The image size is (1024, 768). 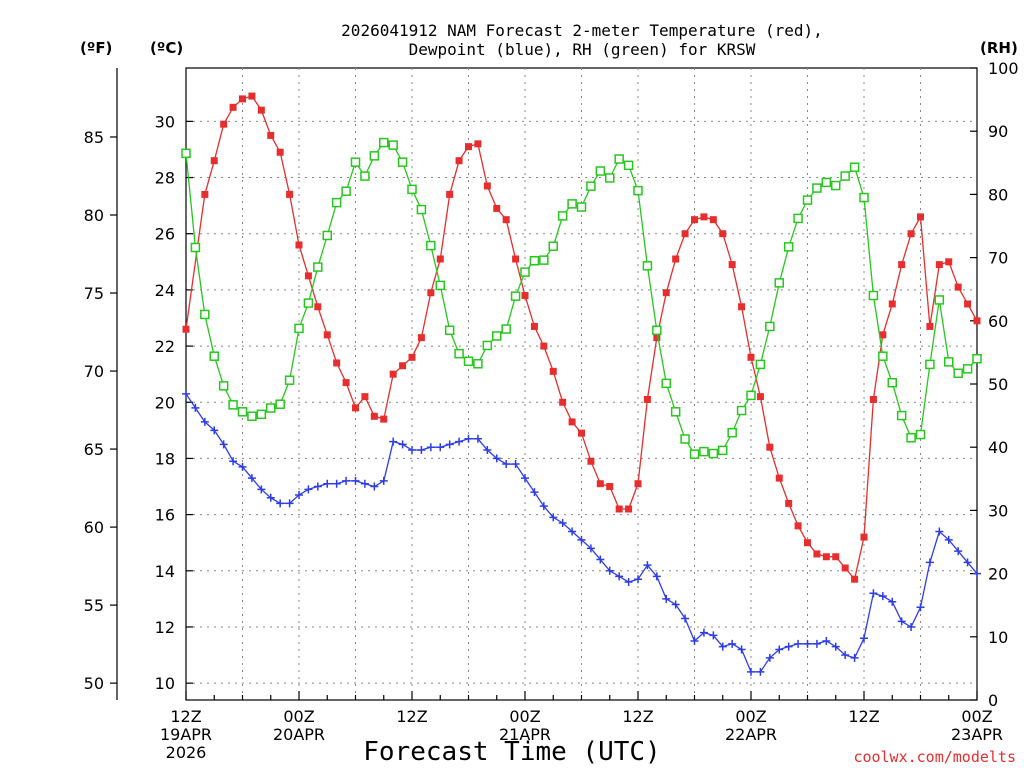 What do you see at coordinates (298, 716) in the screenshot?
I see `x-tick-label: 00Z` at bounding box center [298, 716].